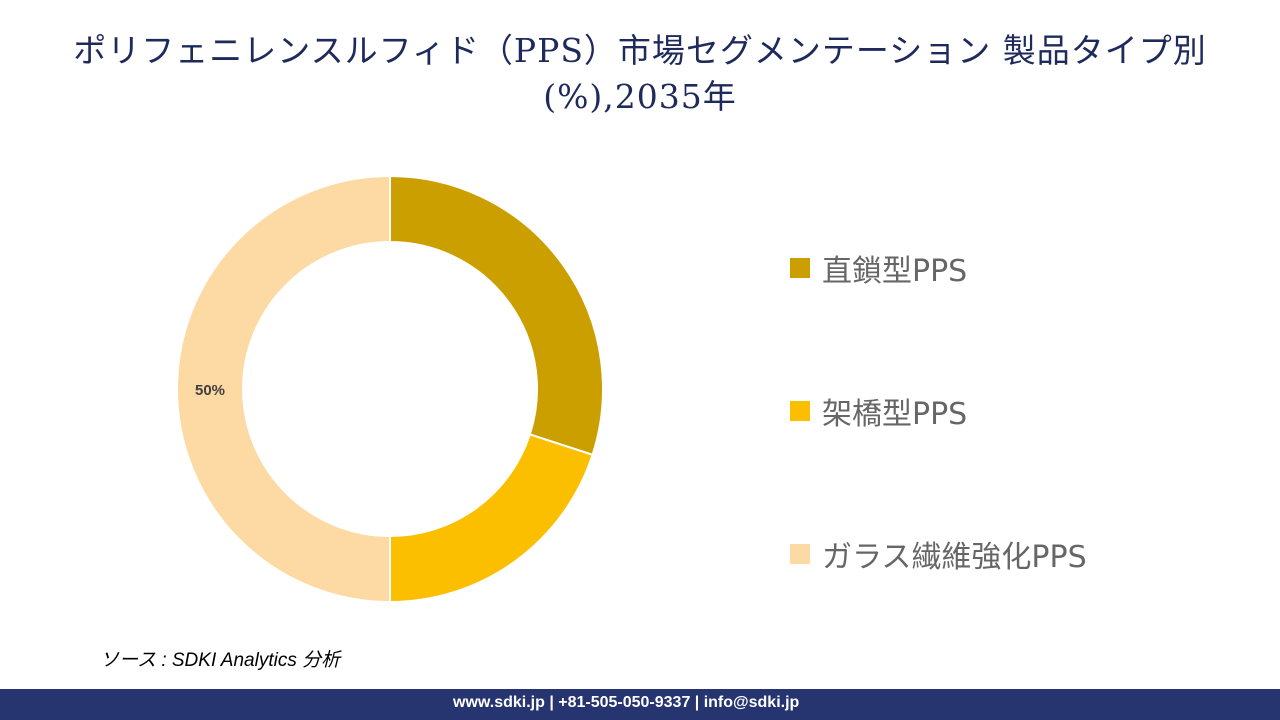  I want to click on legend-item: 直鎖型PPS, so click(878, 268).